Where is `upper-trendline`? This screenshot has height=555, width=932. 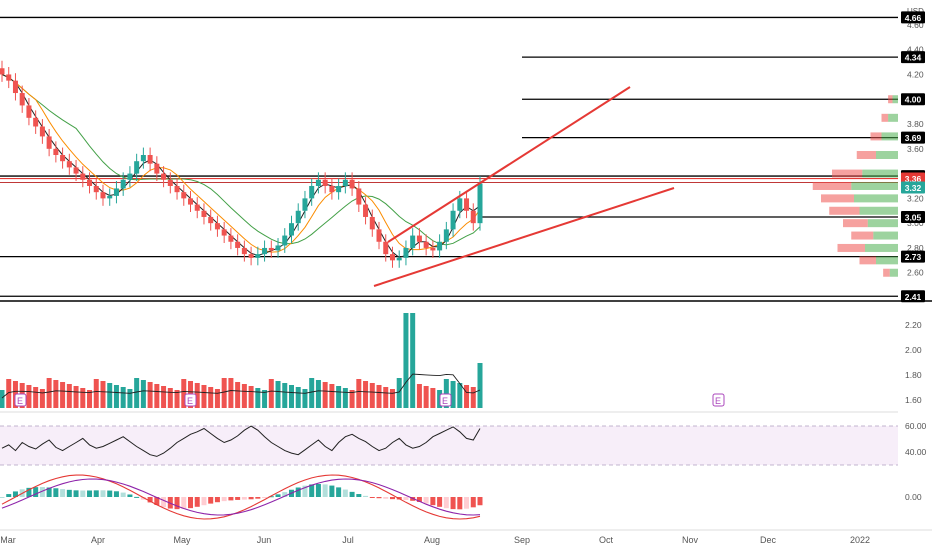 upper-trendline is located at coordinates (509, 164).